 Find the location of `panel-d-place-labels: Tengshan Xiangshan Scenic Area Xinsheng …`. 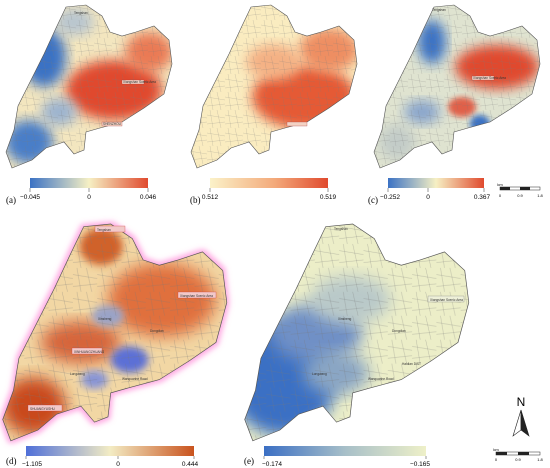

panel-d-place-labels: Tengshan Xiangshan Scenic Area Xinsheng … is located at coordinates (122, 318).